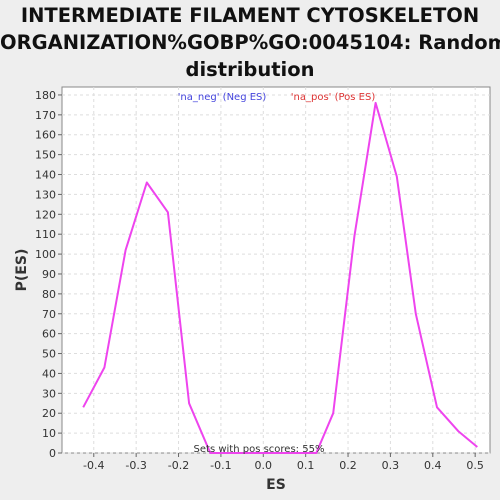 This screenshot has width=500, height=500. Describe the element at coordinates (391, 465) in the screenshot. I see `x-tick-label: 0.3` at that location.